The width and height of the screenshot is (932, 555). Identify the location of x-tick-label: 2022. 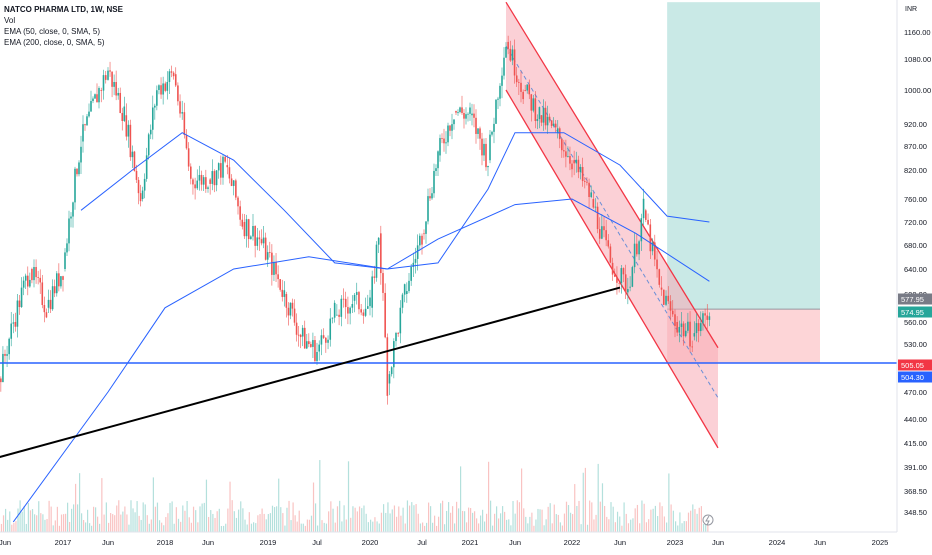
(572, 542).